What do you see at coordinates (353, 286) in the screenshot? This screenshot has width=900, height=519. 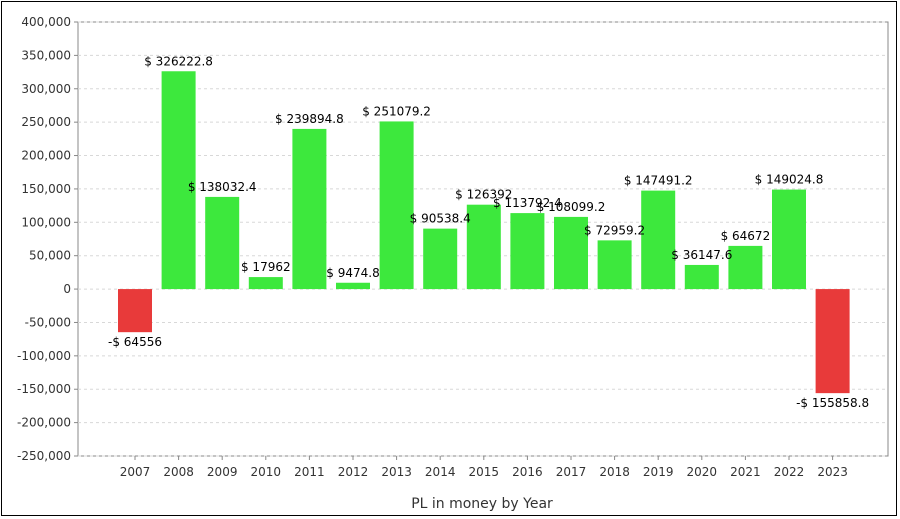 I see `bar-2012` at bounding box center [353, 286].